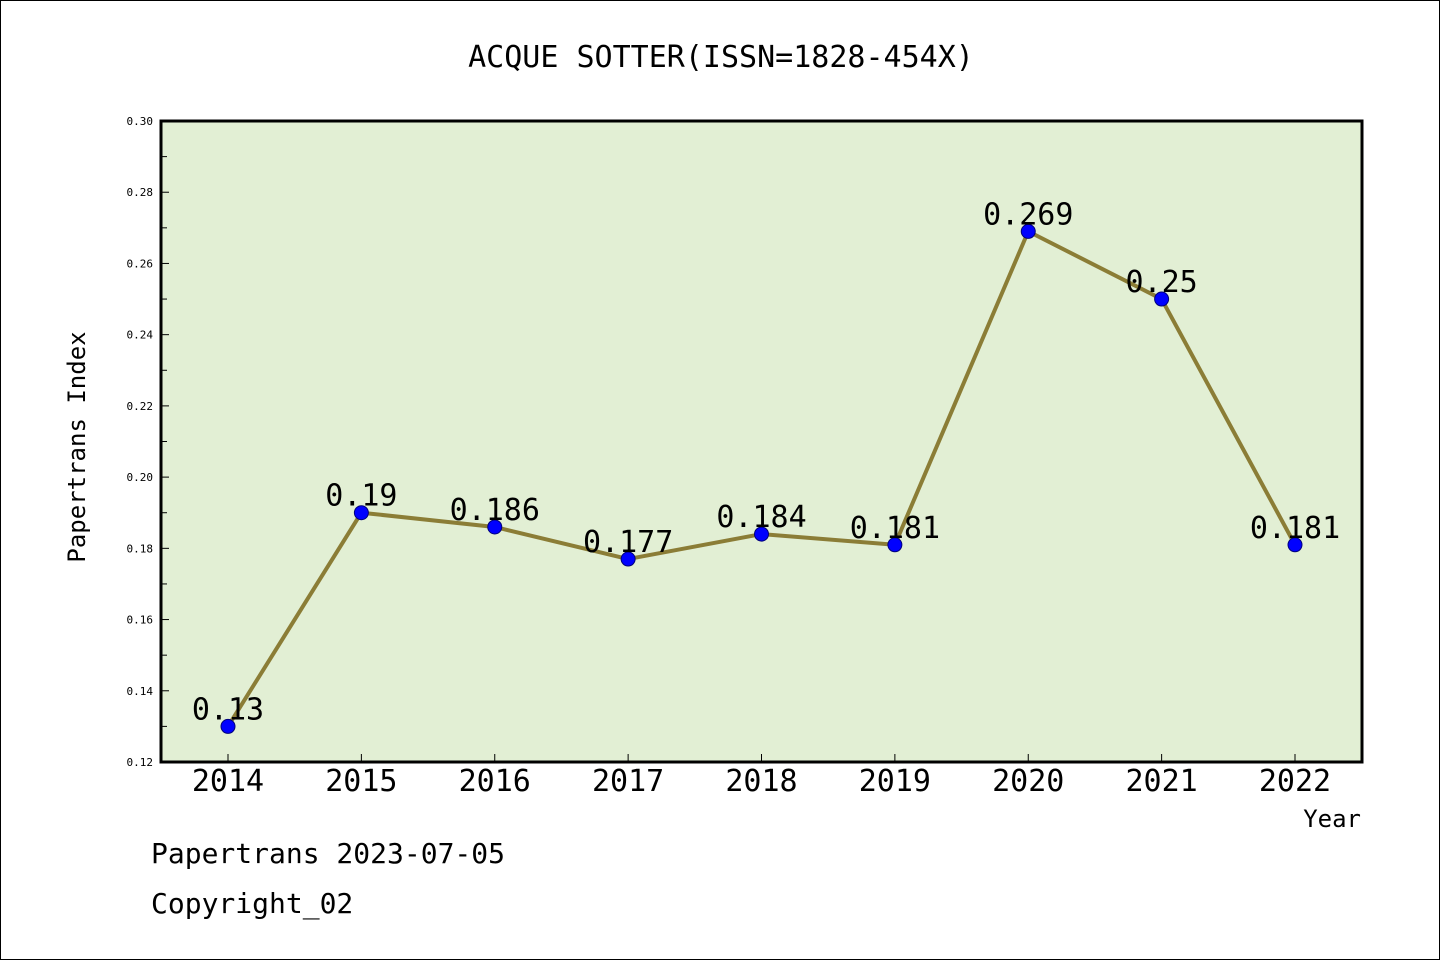 This screenshot has width=1440, height=966. I want to click on x-tick-label: 2017, so click(628, 781).